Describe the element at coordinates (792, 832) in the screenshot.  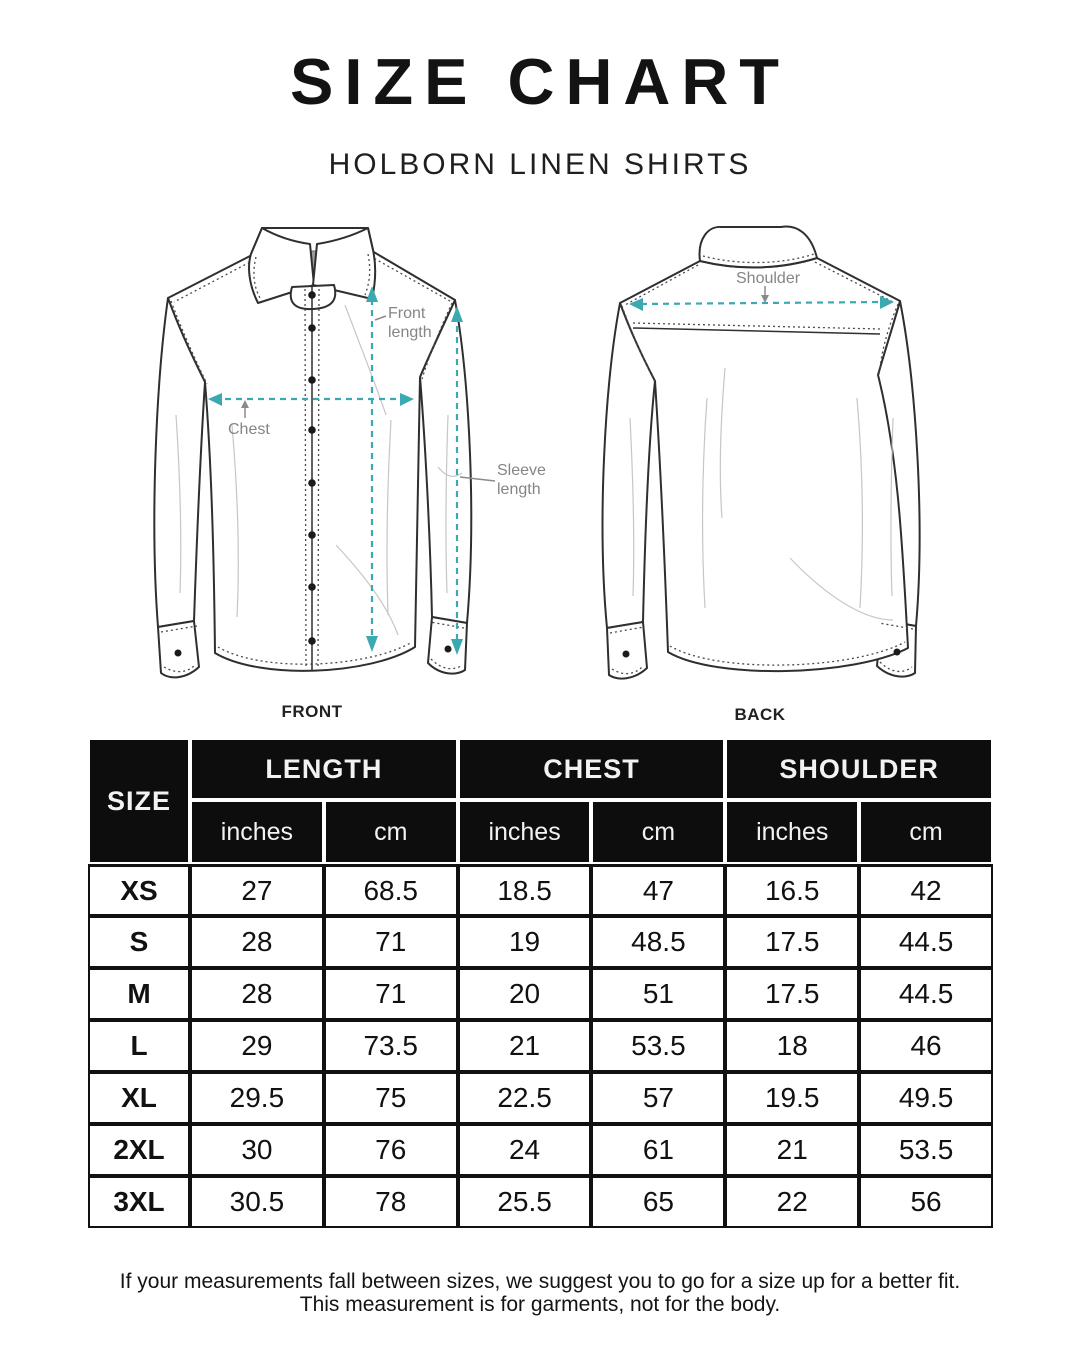
I see `unit-header-shoulder-inches: inches` at that location.